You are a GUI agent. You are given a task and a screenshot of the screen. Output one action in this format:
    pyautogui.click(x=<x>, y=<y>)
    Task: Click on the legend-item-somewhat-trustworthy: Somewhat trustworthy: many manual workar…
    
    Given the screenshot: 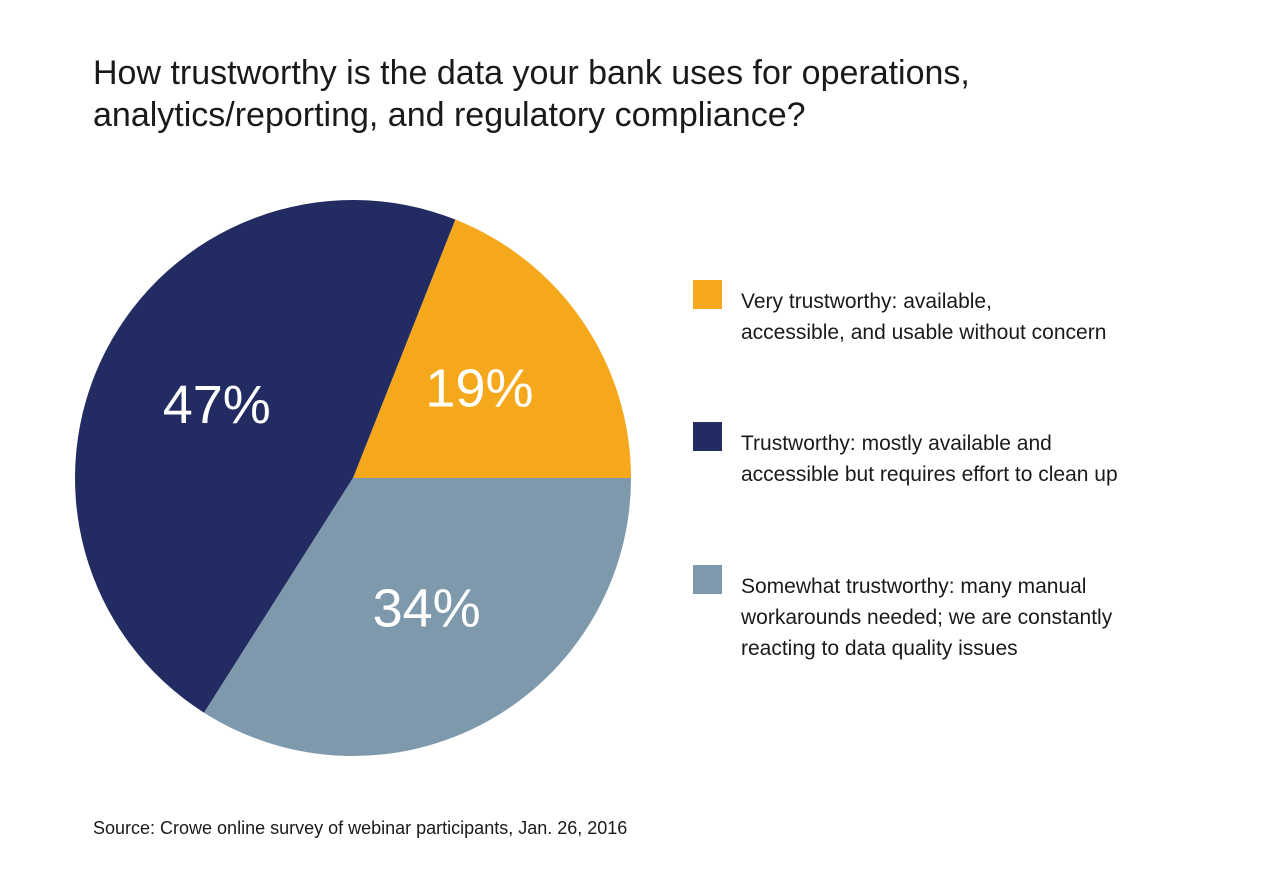 What is the action you would take?
    pyautogui.click(x=973, y=615)
    